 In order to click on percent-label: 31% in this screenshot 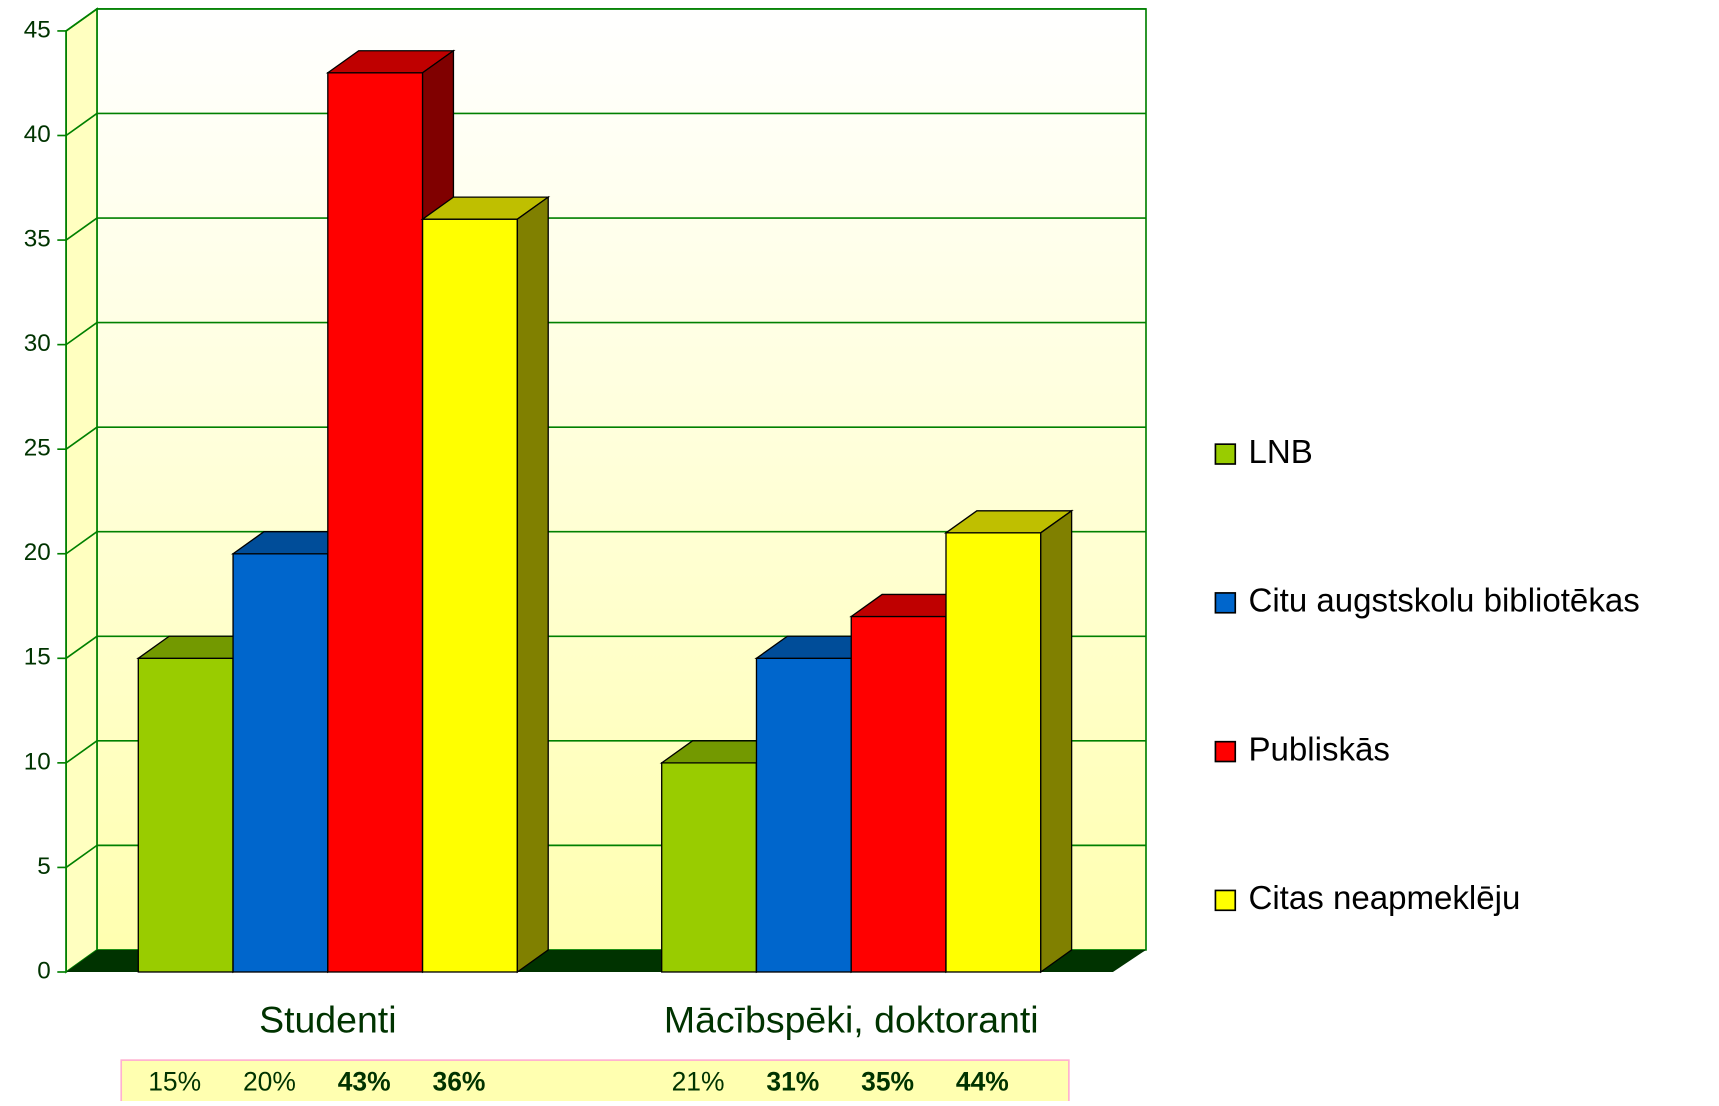, I will do `click(792, 1081)`.